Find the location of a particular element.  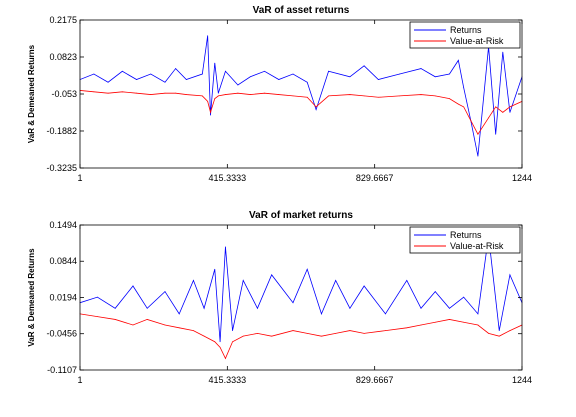

y-tick-label: 0.1494 is located at coordinates (63, 225).